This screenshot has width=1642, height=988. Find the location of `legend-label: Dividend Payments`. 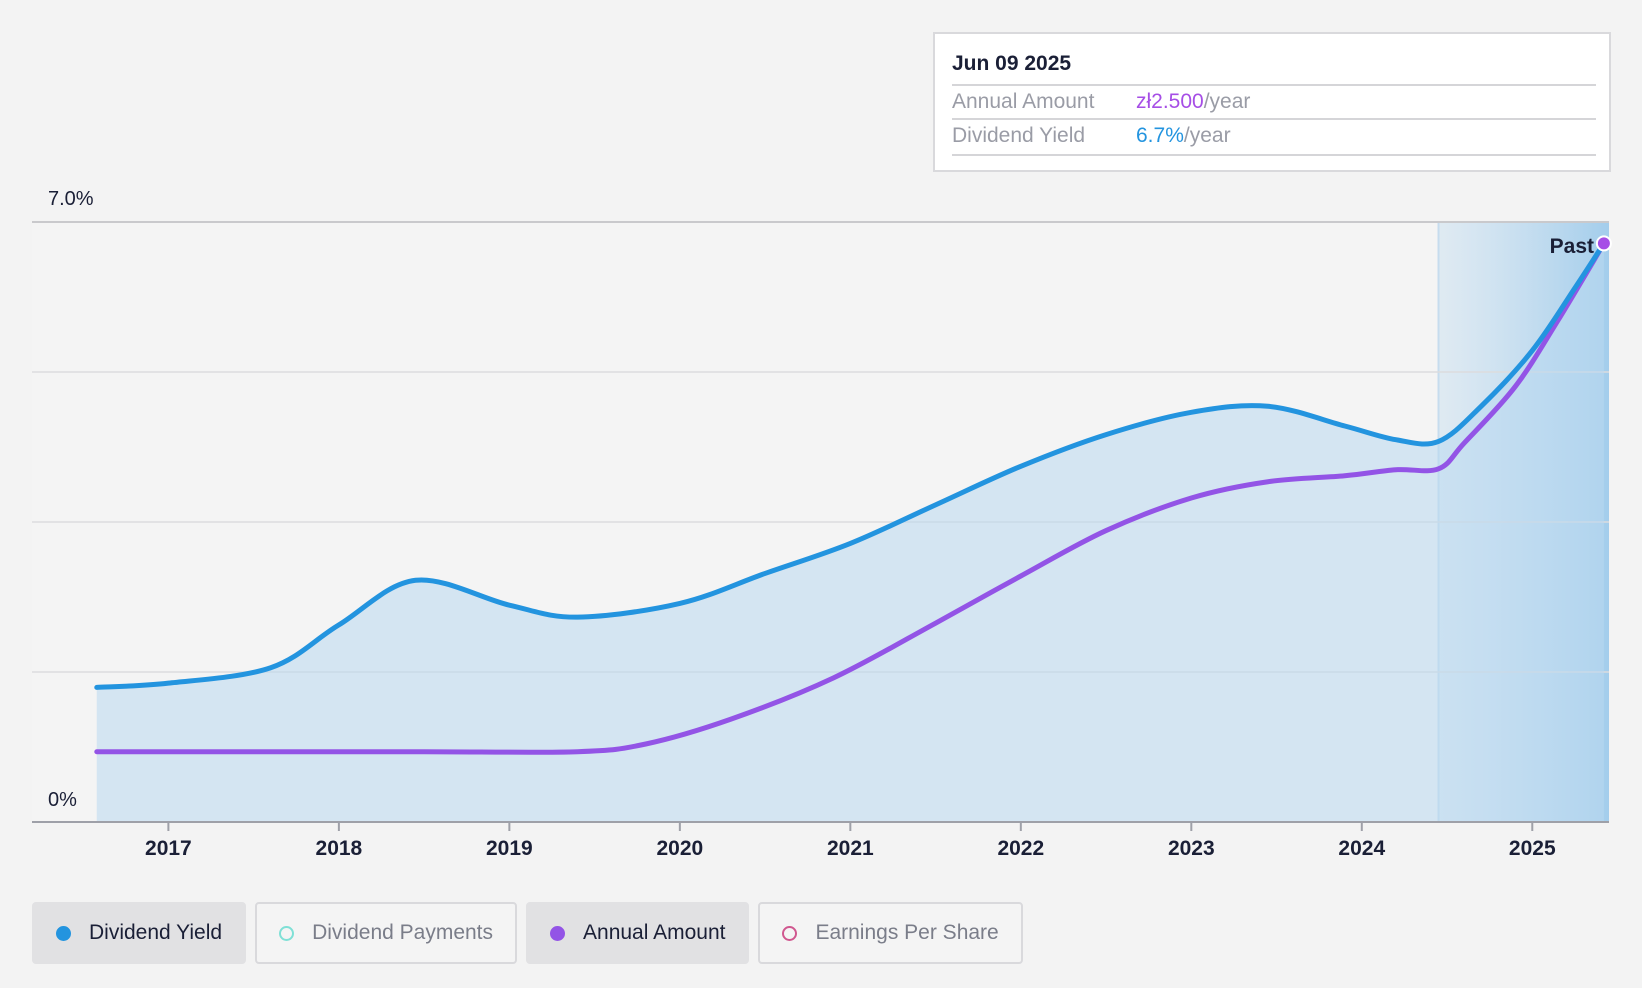

legend-label: Dividend Payments is located at coordinates (403, 932).